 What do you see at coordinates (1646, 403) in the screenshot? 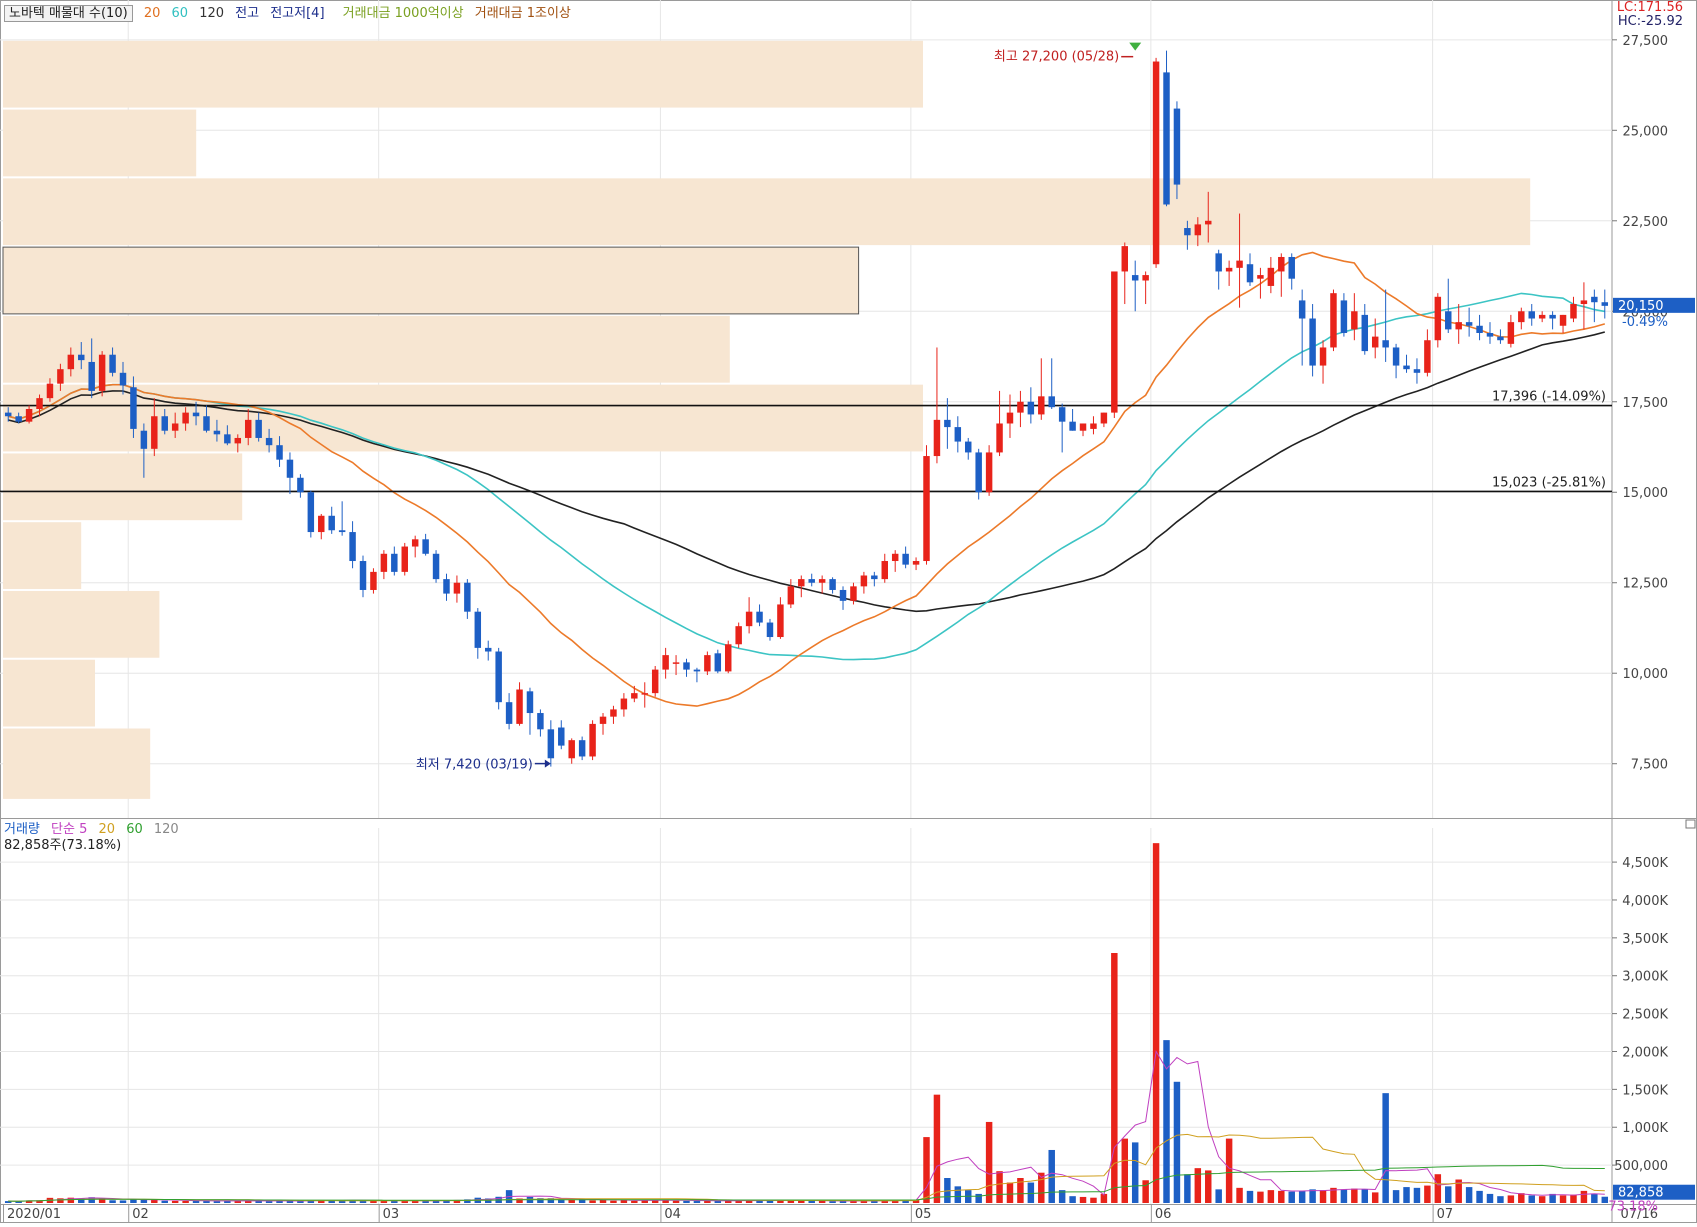
I see `price-tick-label: 17,500` at bounding box center [1646, 403].